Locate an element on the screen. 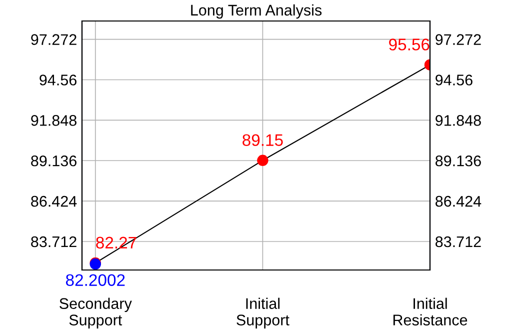  y2-tick-label: 83.712 is located at coordinates (458, 242).